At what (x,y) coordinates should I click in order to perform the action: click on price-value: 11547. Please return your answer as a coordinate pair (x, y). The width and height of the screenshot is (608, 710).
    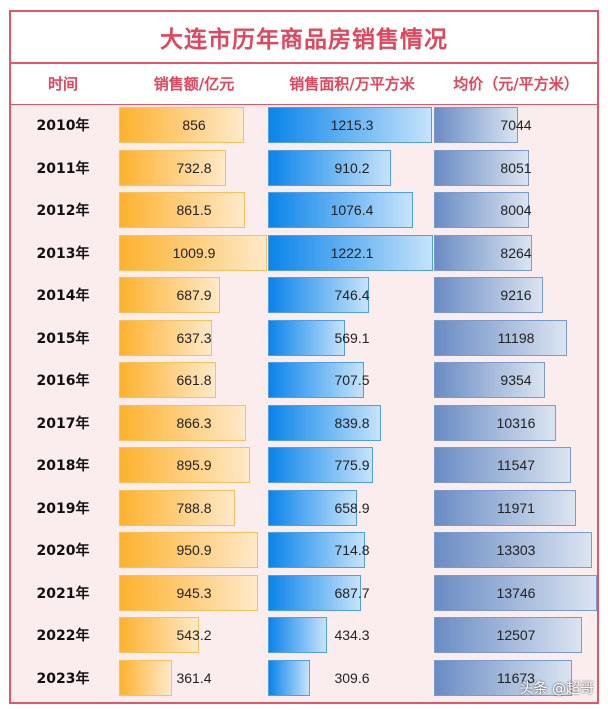
    Looking at the image, I should click on (516, 465).